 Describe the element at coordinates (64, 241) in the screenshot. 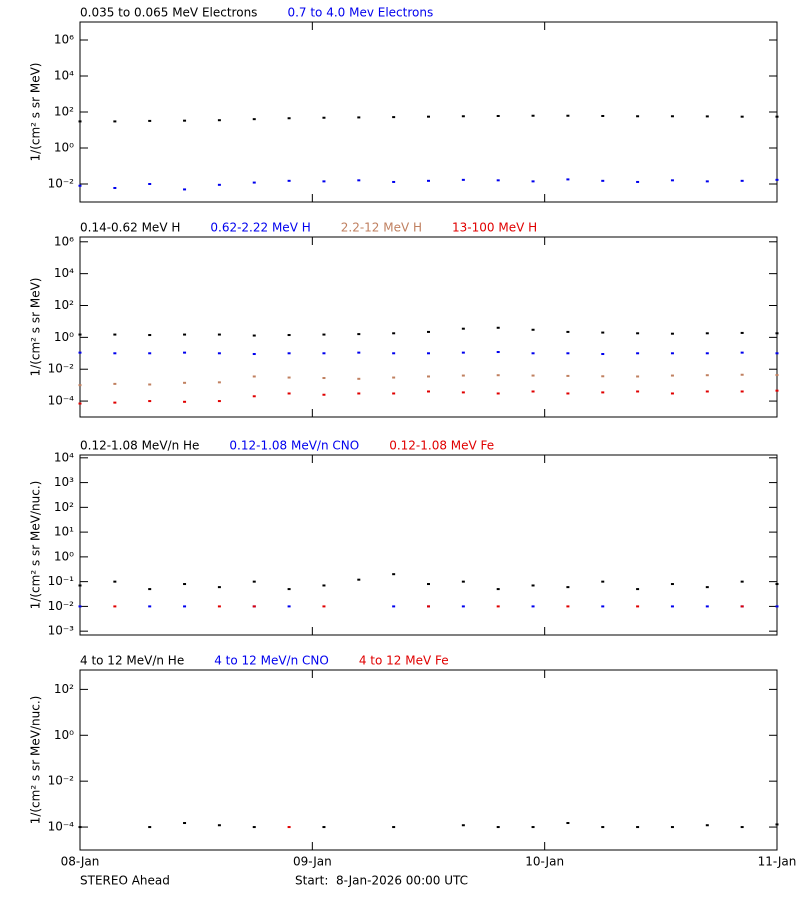

I see `y-tick-label: 10⁶` at that location.